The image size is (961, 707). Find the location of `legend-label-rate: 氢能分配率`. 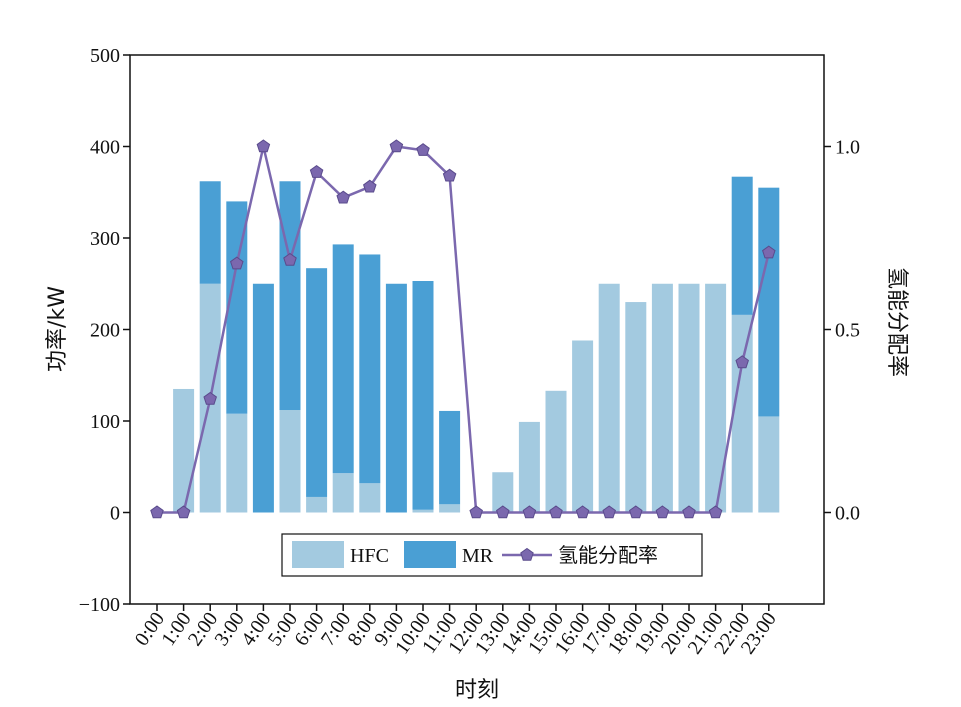

legend-label-rate: 氢能分配率 is located at coordinates (608, 555).